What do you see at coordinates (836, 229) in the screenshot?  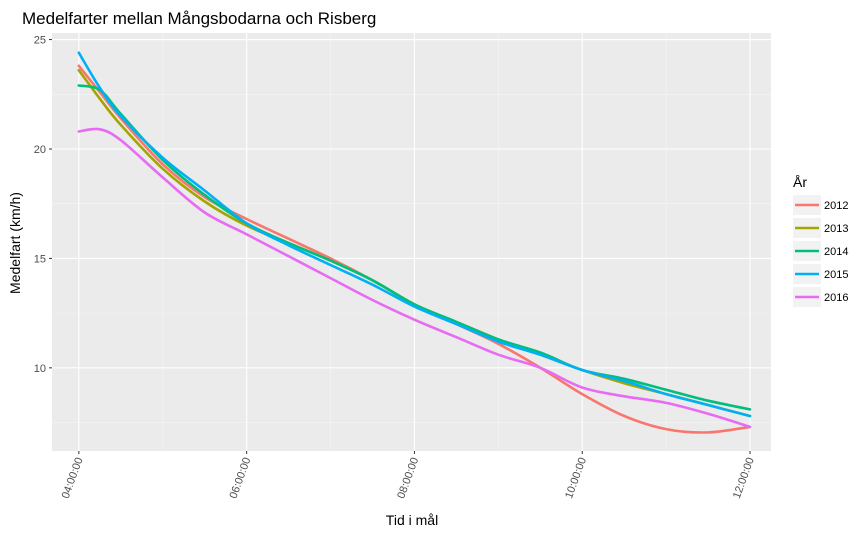 I see `legend-label-2013: 2013` at bounding box center [836, 229].